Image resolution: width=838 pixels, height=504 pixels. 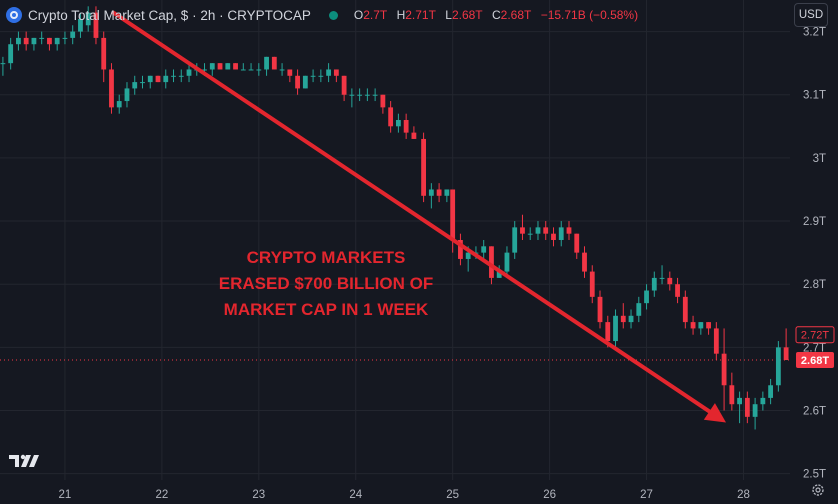 What do you see at coordinates (326, 309) in the screenshot?
I see `annotation-line: MARKET CAP IN 1 WEEK` at bounding box center [326, 309].